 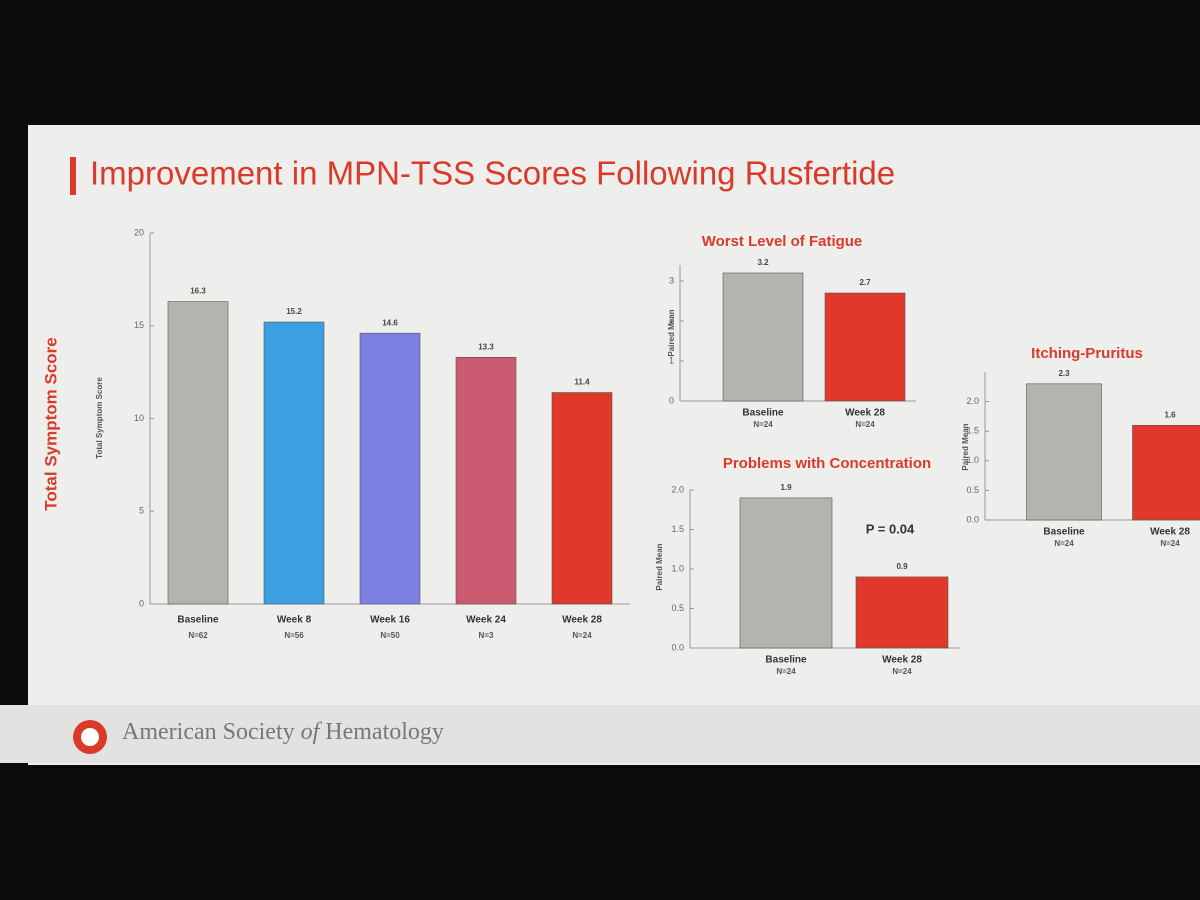 I want to click on y-tick-label: 3, so click(x=671, y=280).